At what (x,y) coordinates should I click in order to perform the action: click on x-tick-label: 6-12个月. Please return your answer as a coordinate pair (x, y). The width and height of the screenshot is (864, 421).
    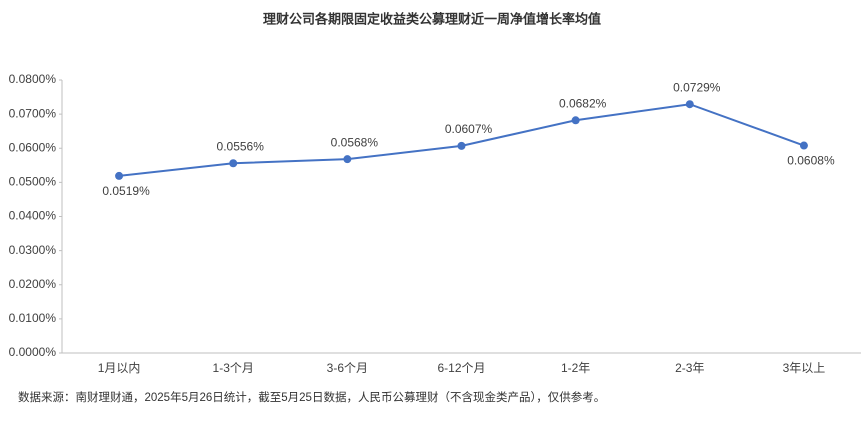
    Looking at the image, I should click on (461, 368).